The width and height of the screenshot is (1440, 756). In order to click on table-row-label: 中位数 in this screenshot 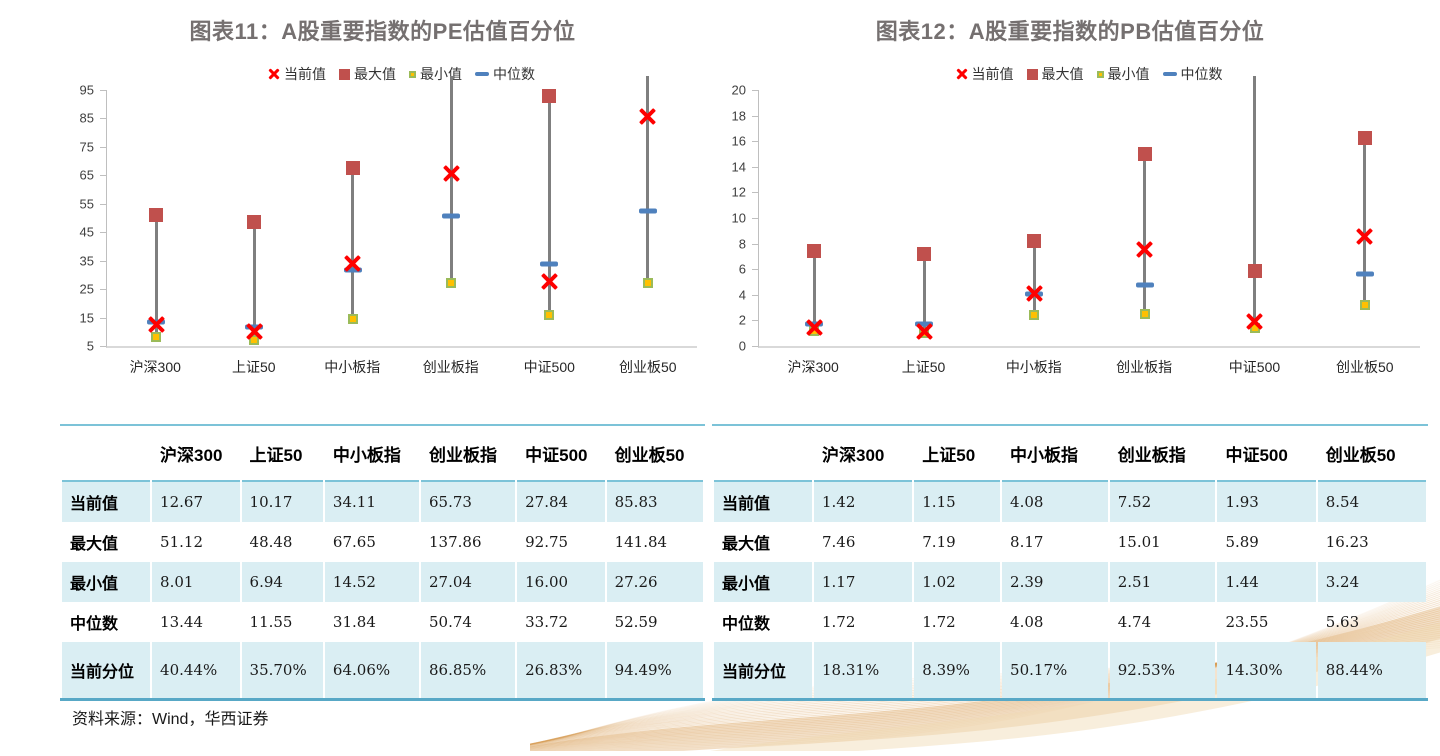, I will do `click(746, 624)`.